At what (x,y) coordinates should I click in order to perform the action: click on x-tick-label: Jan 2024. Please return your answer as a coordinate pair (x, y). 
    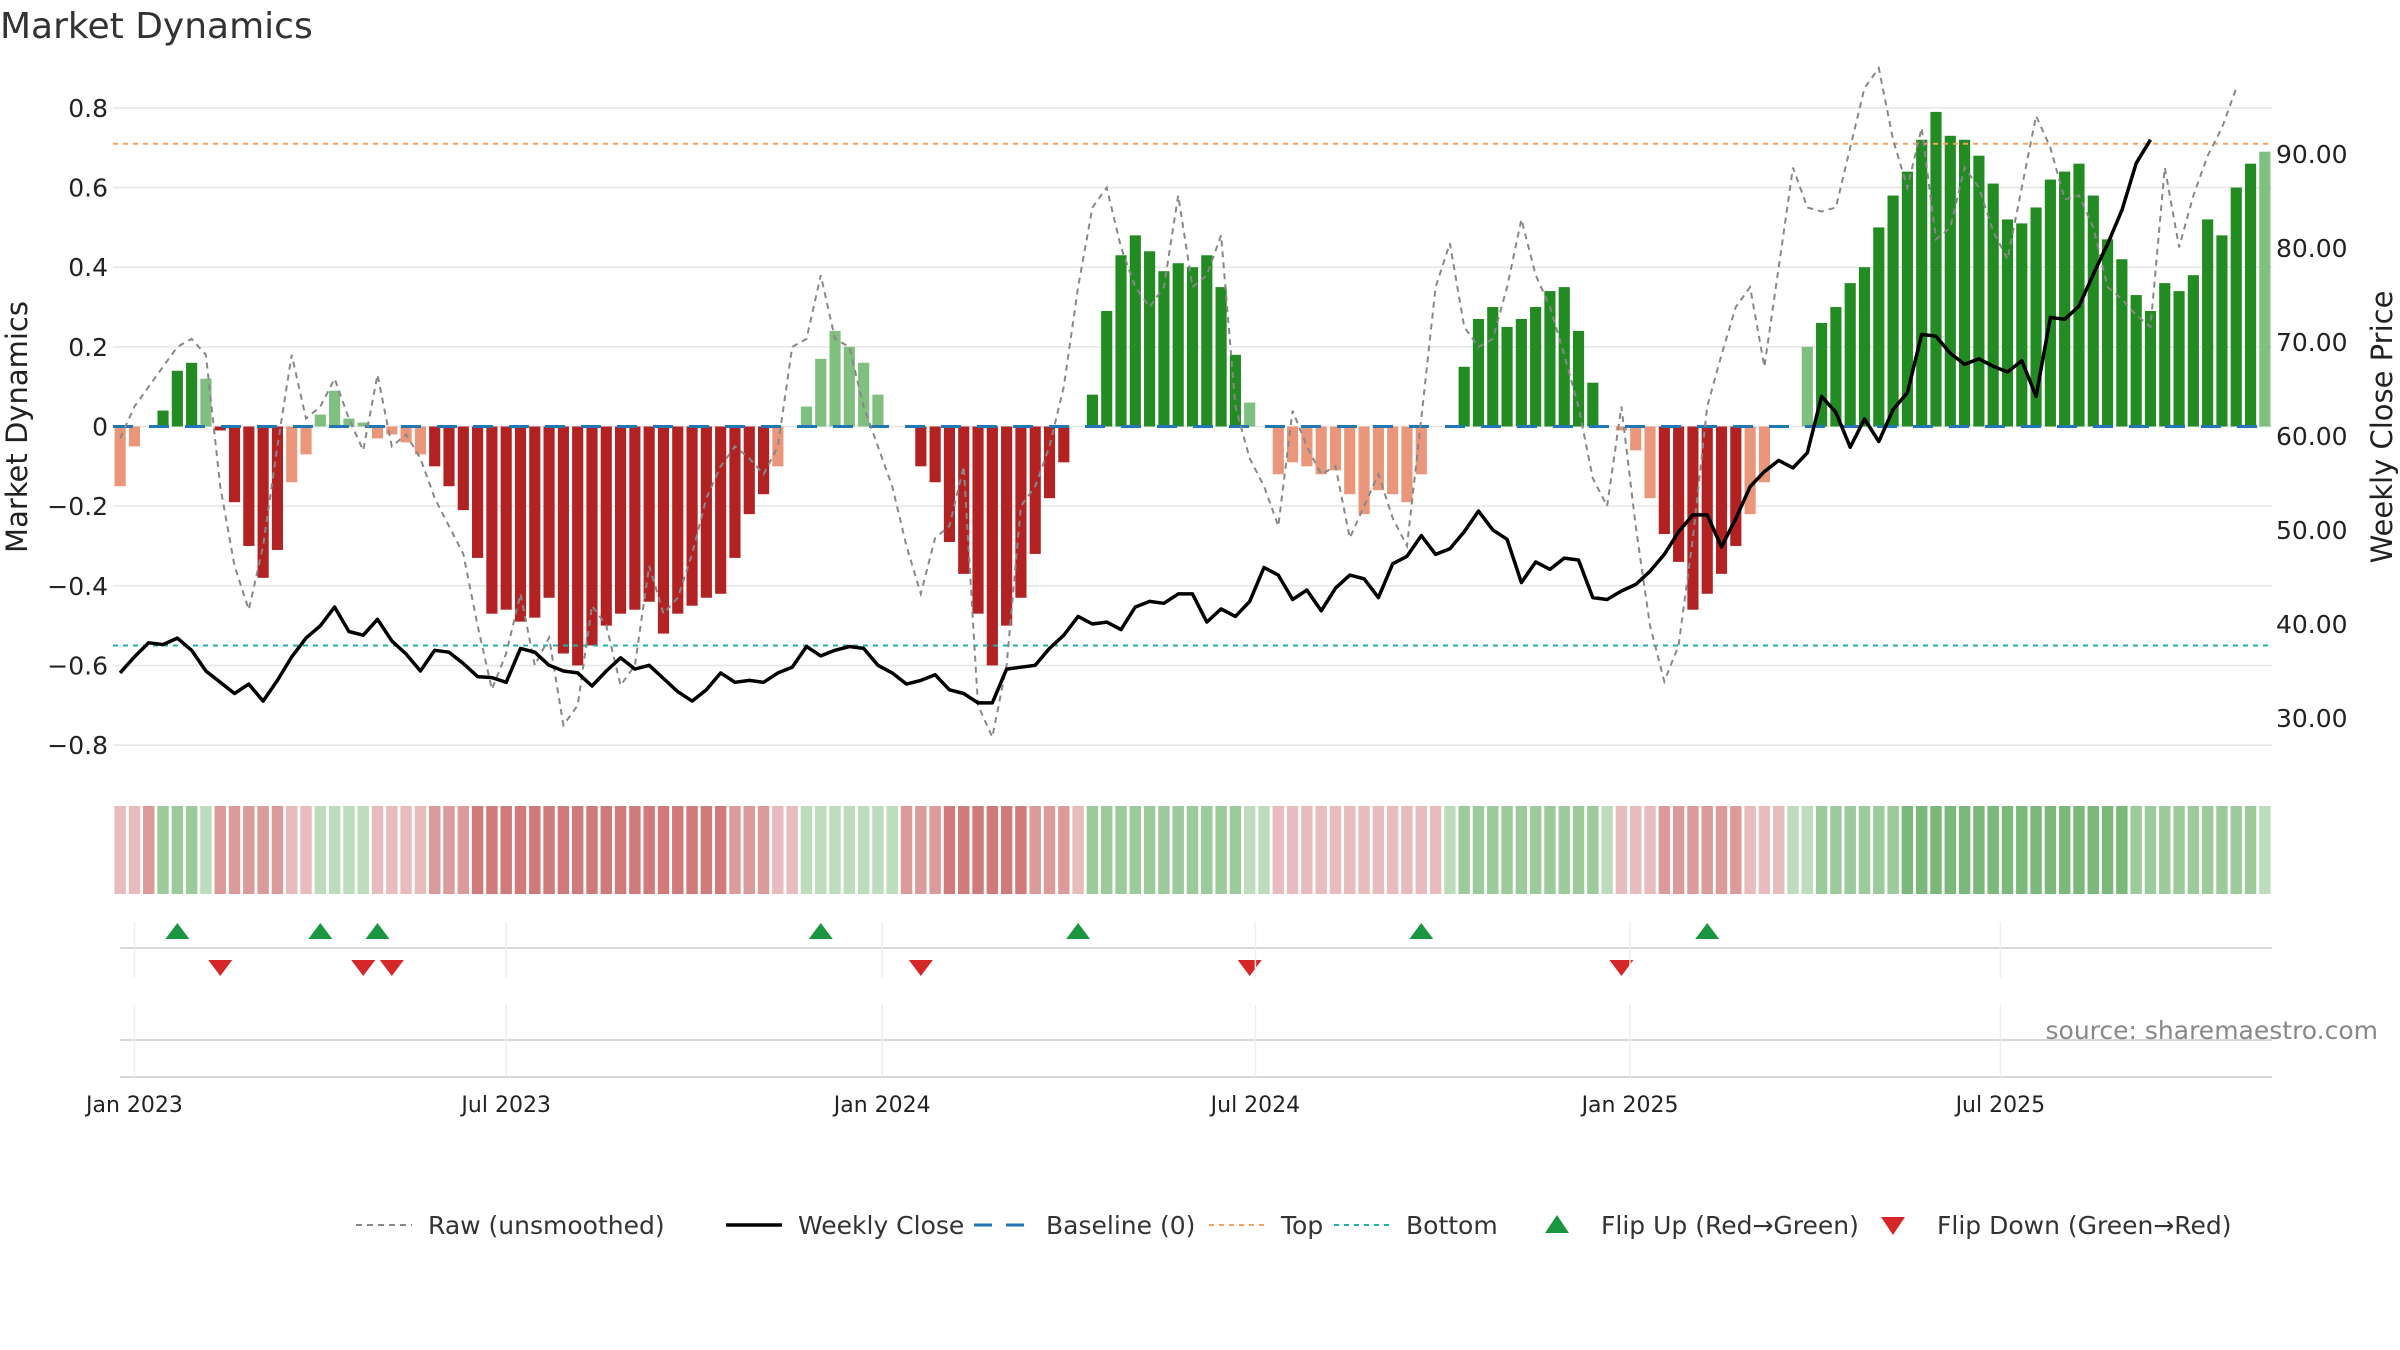
    Looking at the image, I should click on (881, 1105).